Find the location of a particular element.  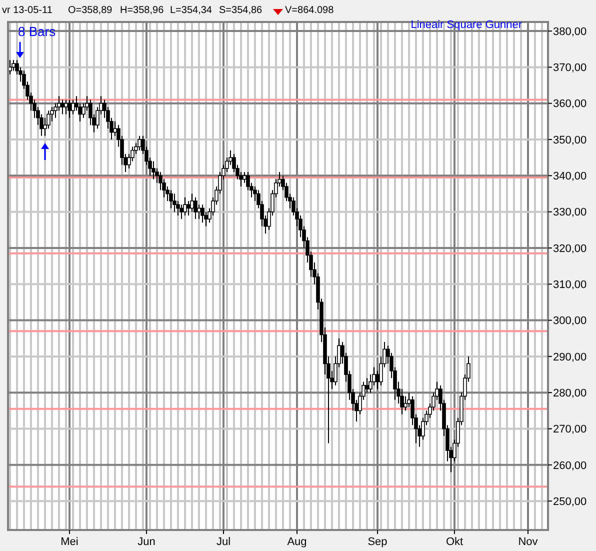

y-tick-label: 290,00 is located at coordinates (570, 357).